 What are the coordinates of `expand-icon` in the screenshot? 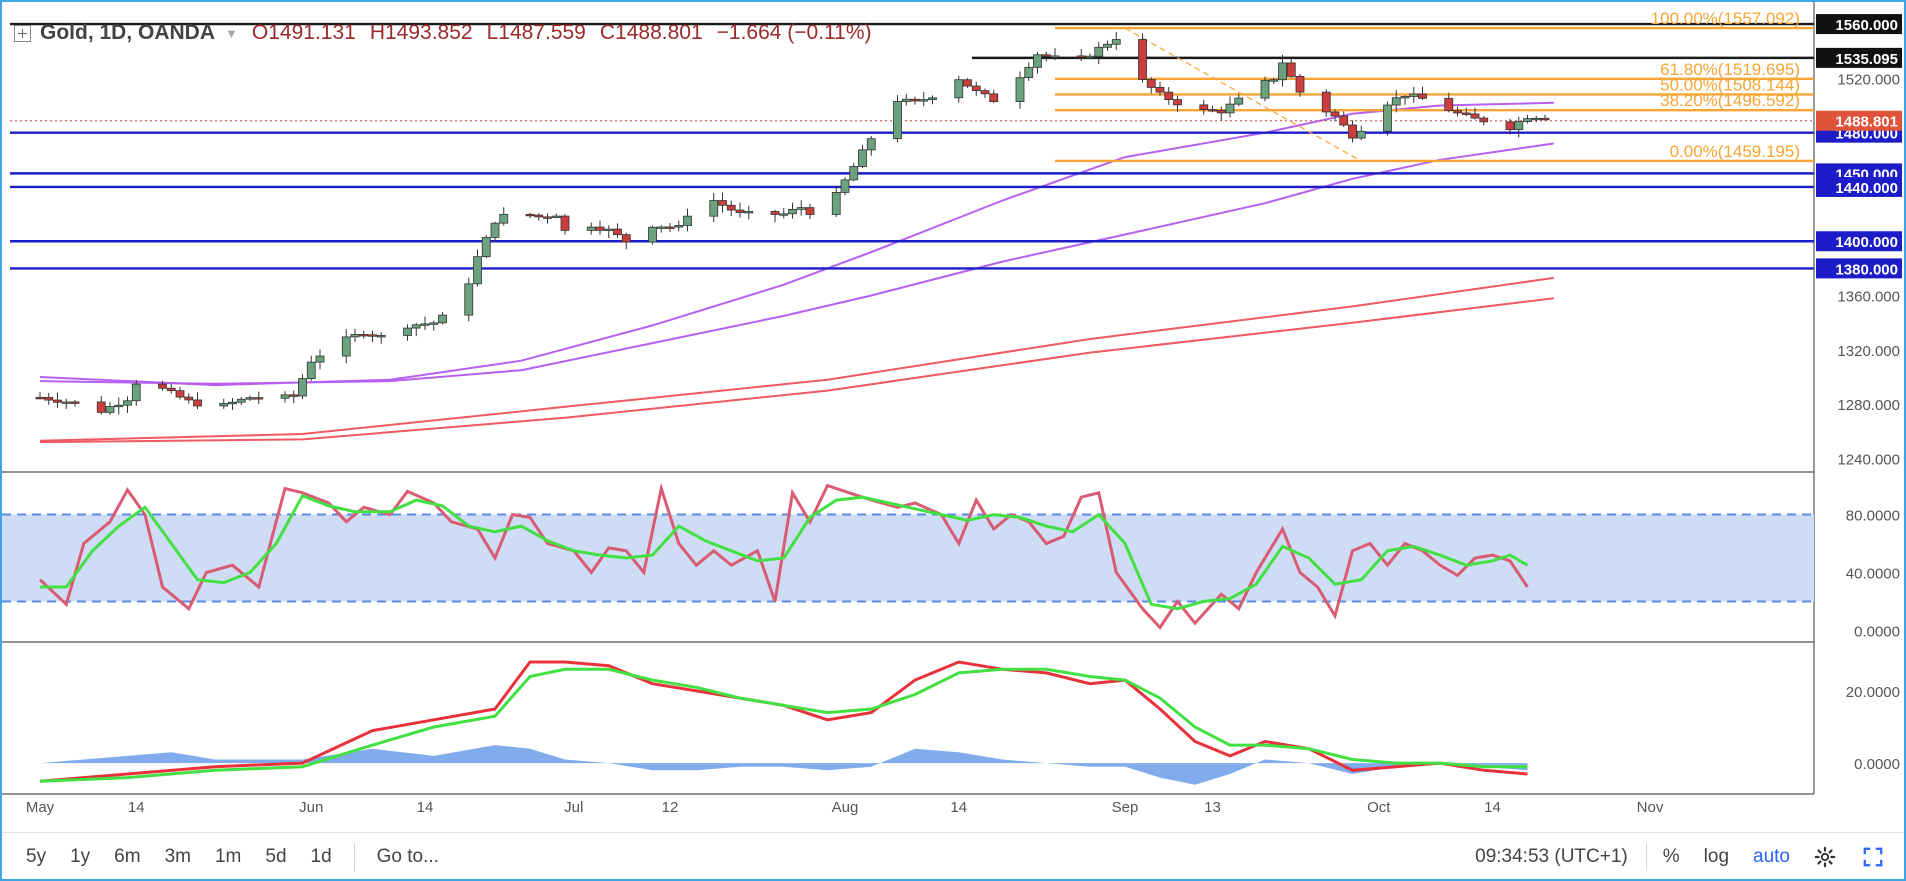 It's located at (22, 33).